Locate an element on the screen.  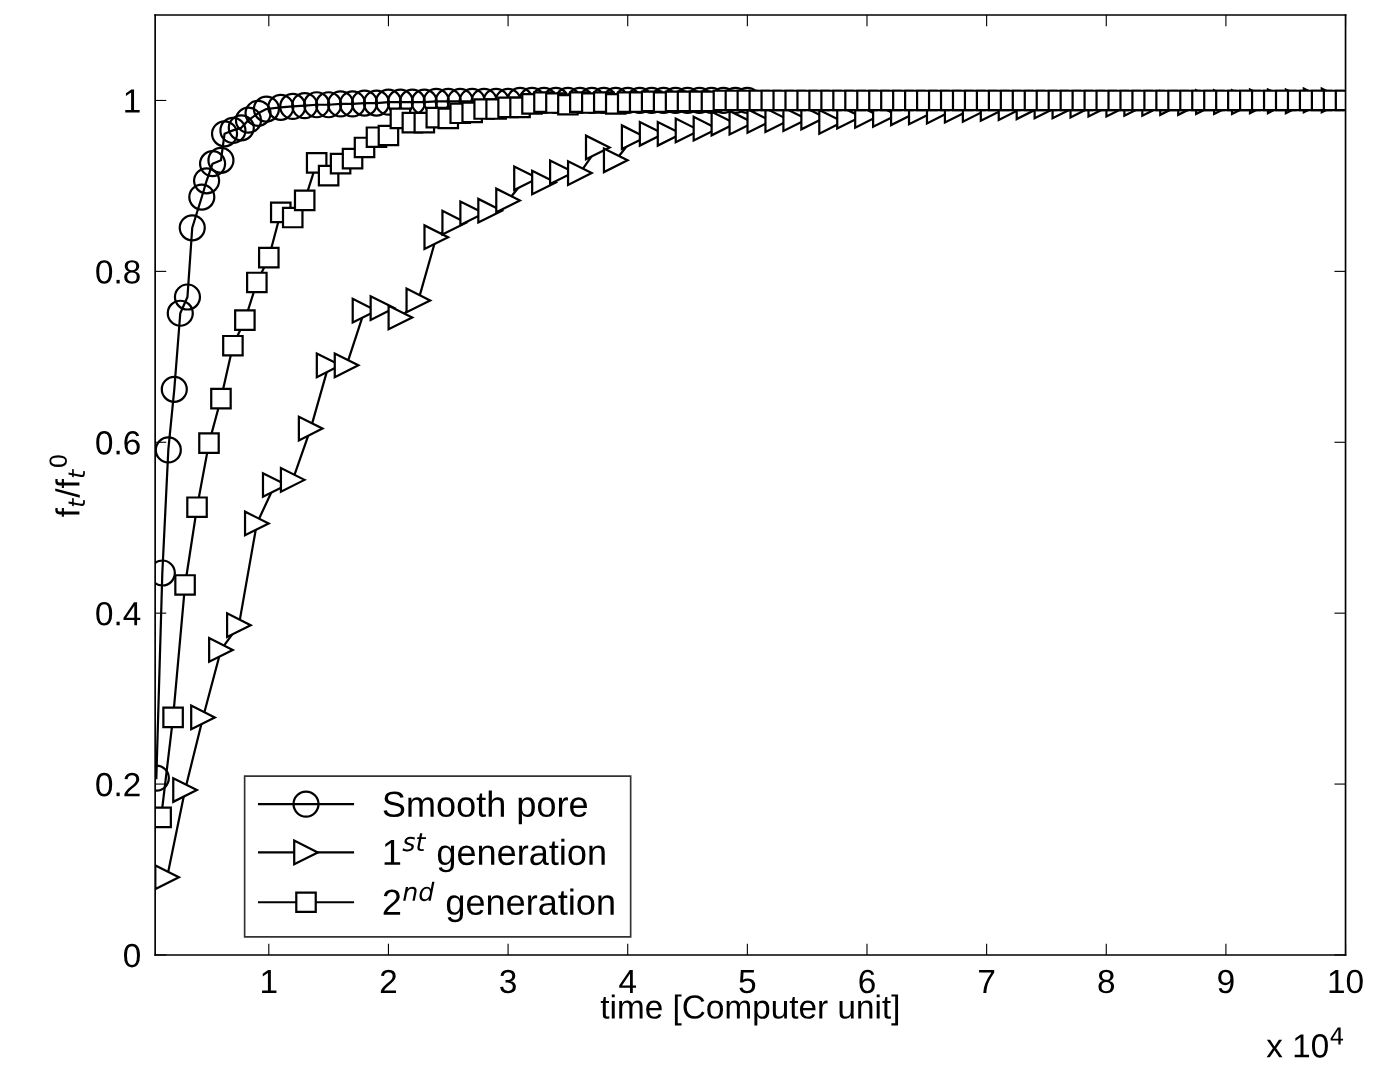
legend-label: 2$^{nd}$ generation is located at coordinates (498, 902).